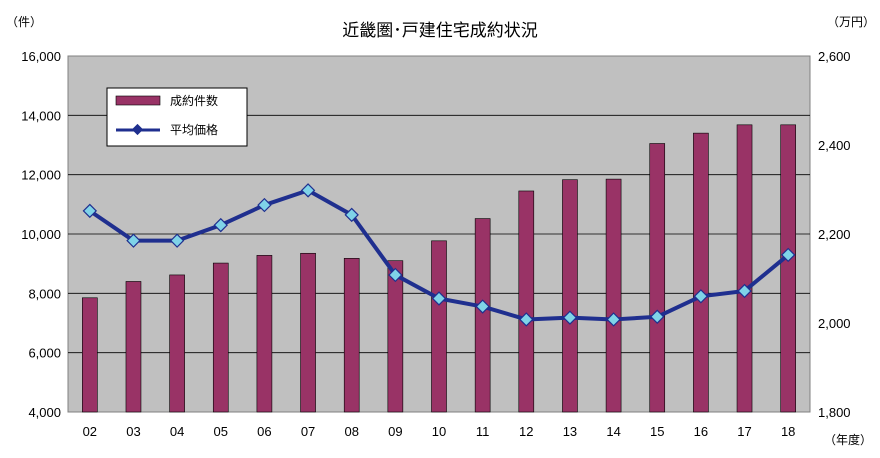 The width and height of the screenshot is (880, 458). I want to click on x-tick-label: 16, so click(701, 431).